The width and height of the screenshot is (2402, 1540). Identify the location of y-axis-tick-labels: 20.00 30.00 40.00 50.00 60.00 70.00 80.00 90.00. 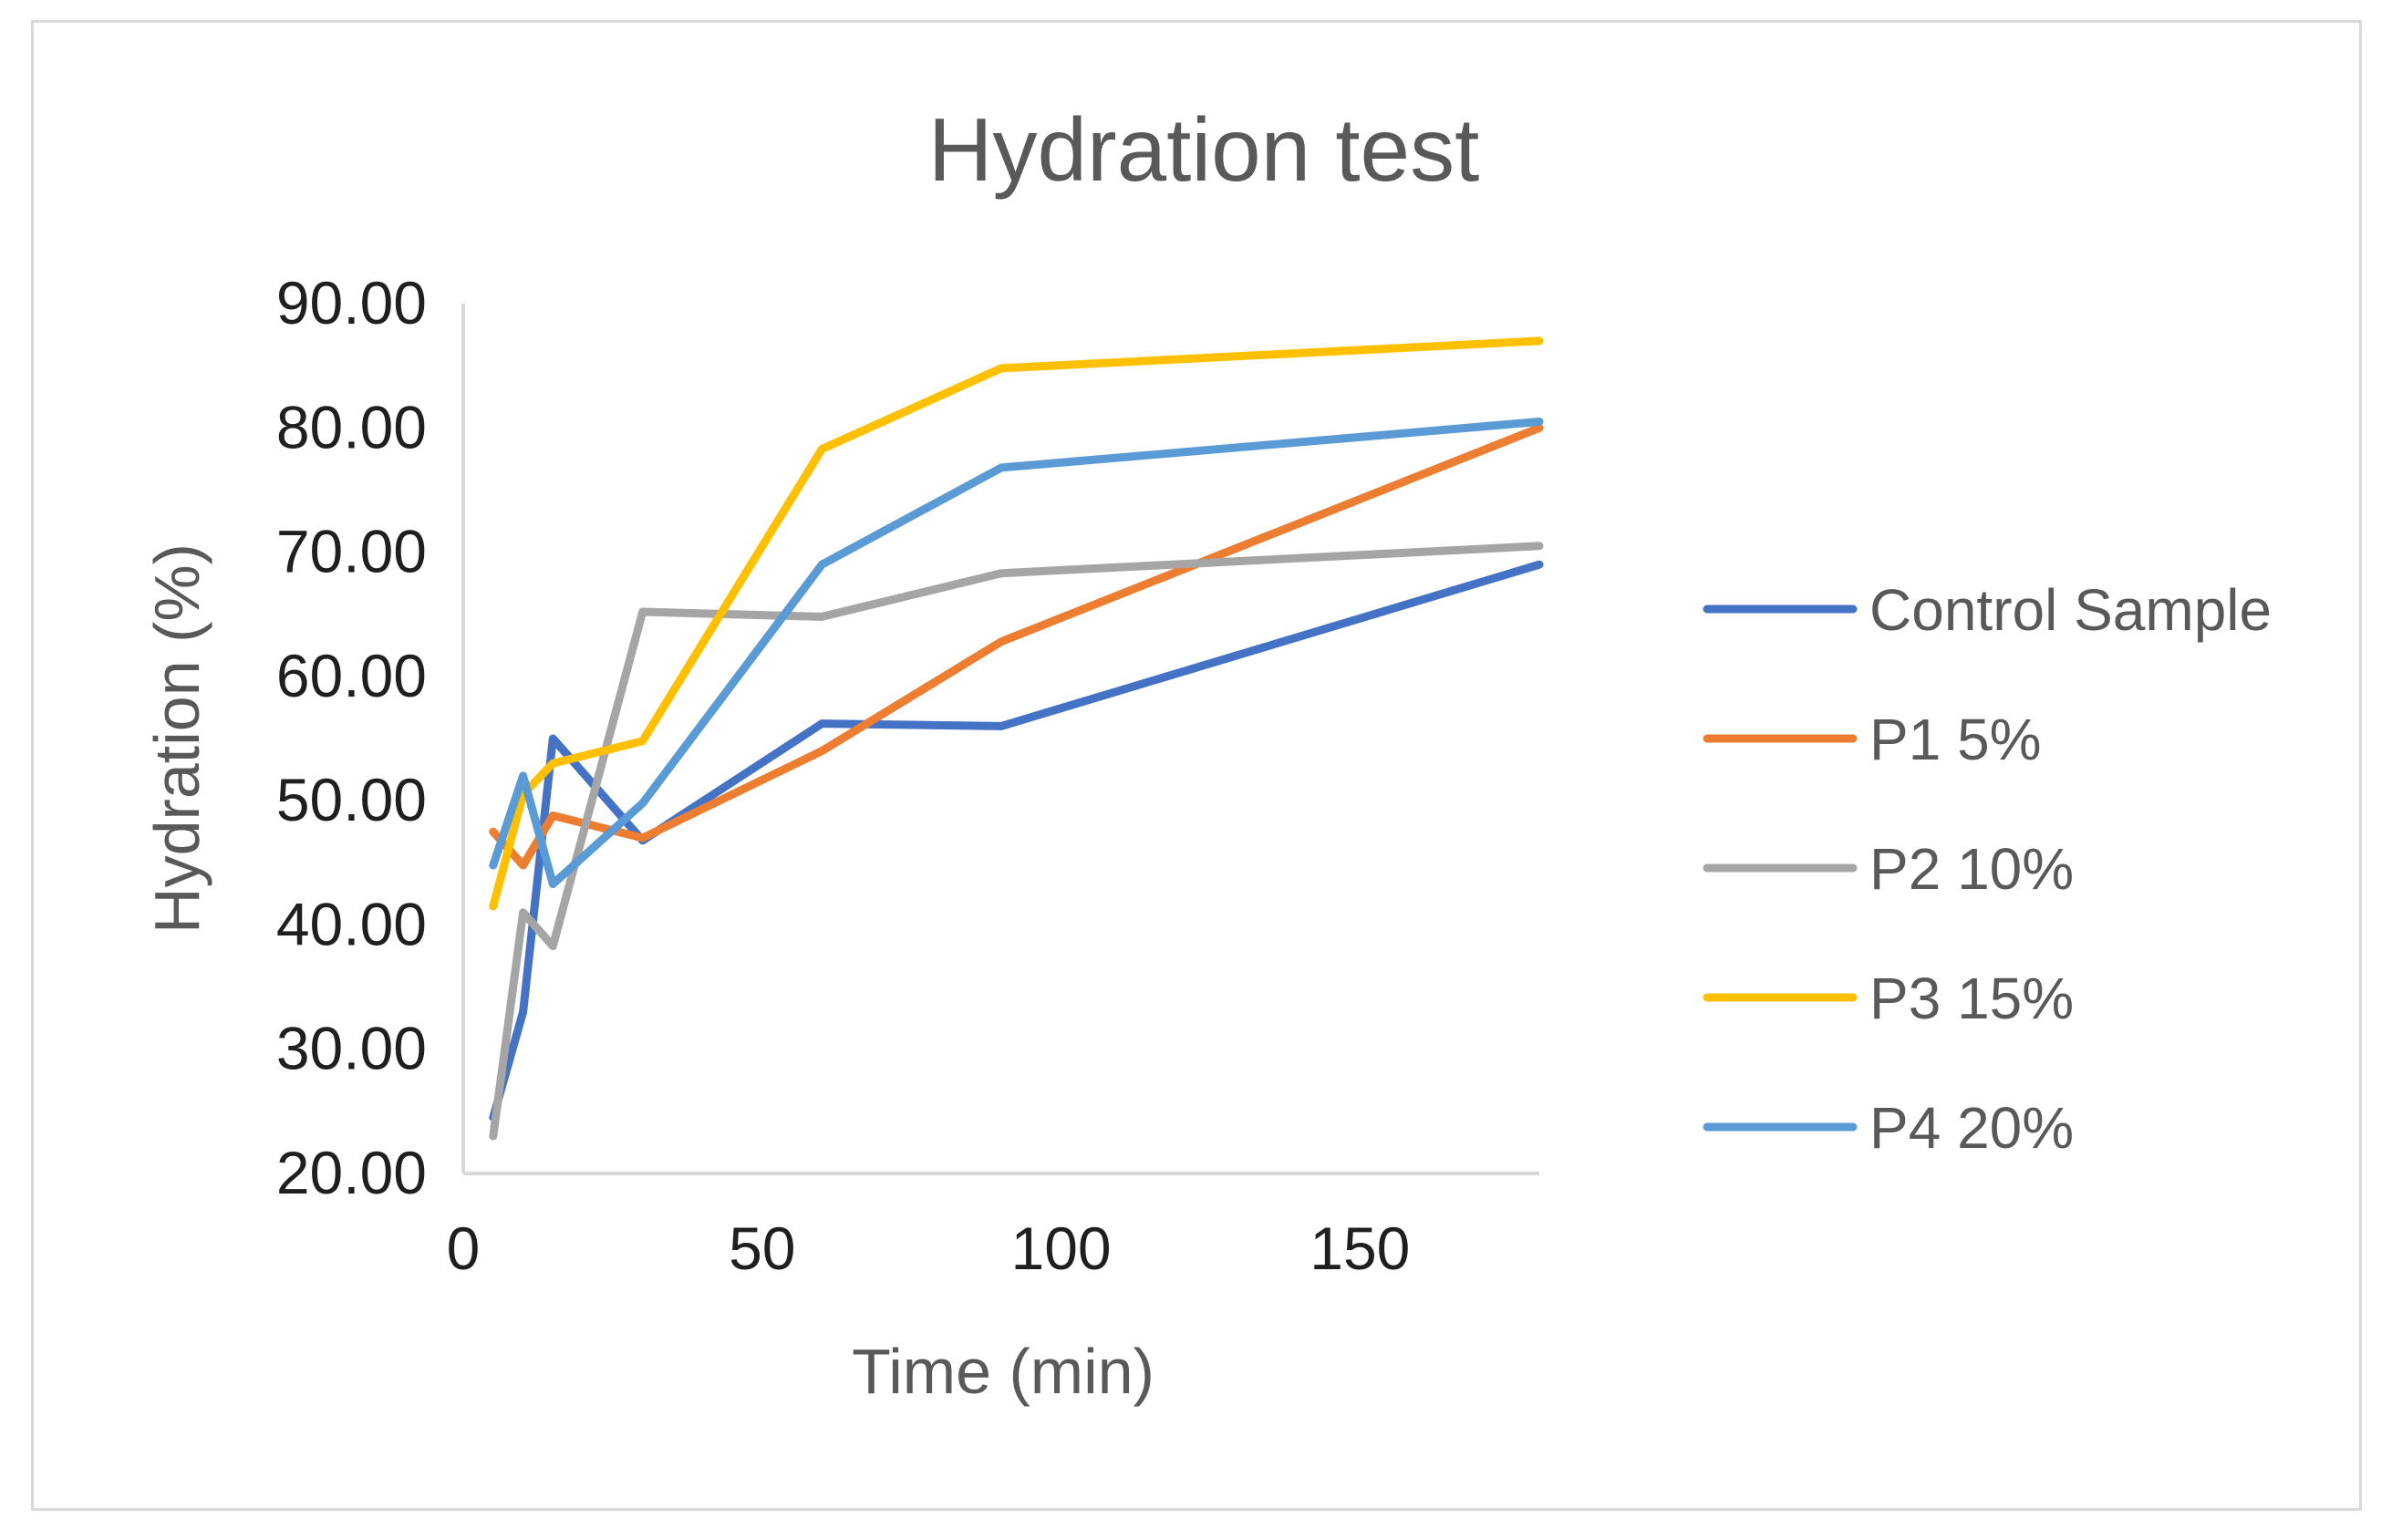
(351, 737).